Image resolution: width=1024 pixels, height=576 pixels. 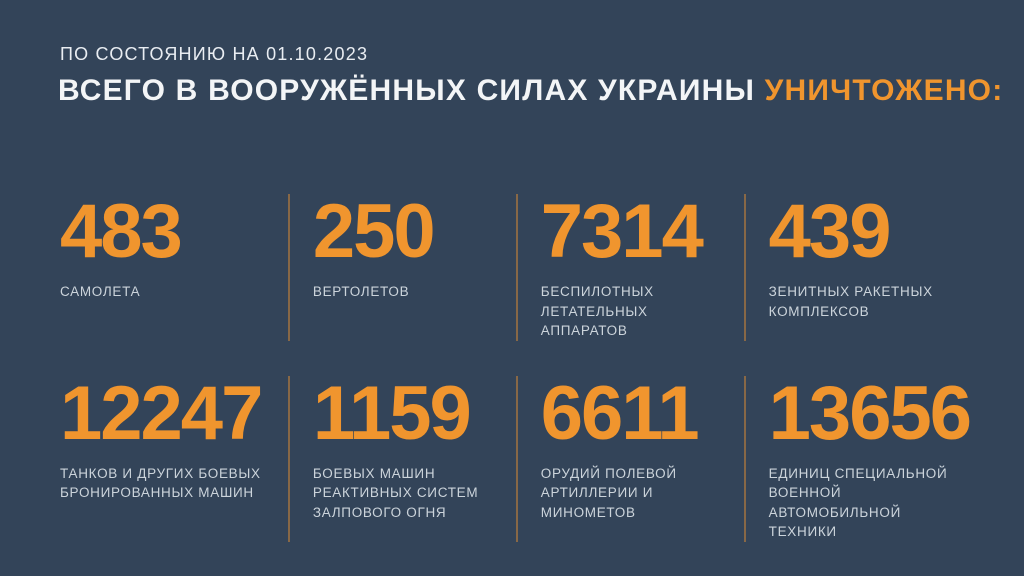 I want to click on stat-mlrs-value: 1159, so click(x=392, y=413).